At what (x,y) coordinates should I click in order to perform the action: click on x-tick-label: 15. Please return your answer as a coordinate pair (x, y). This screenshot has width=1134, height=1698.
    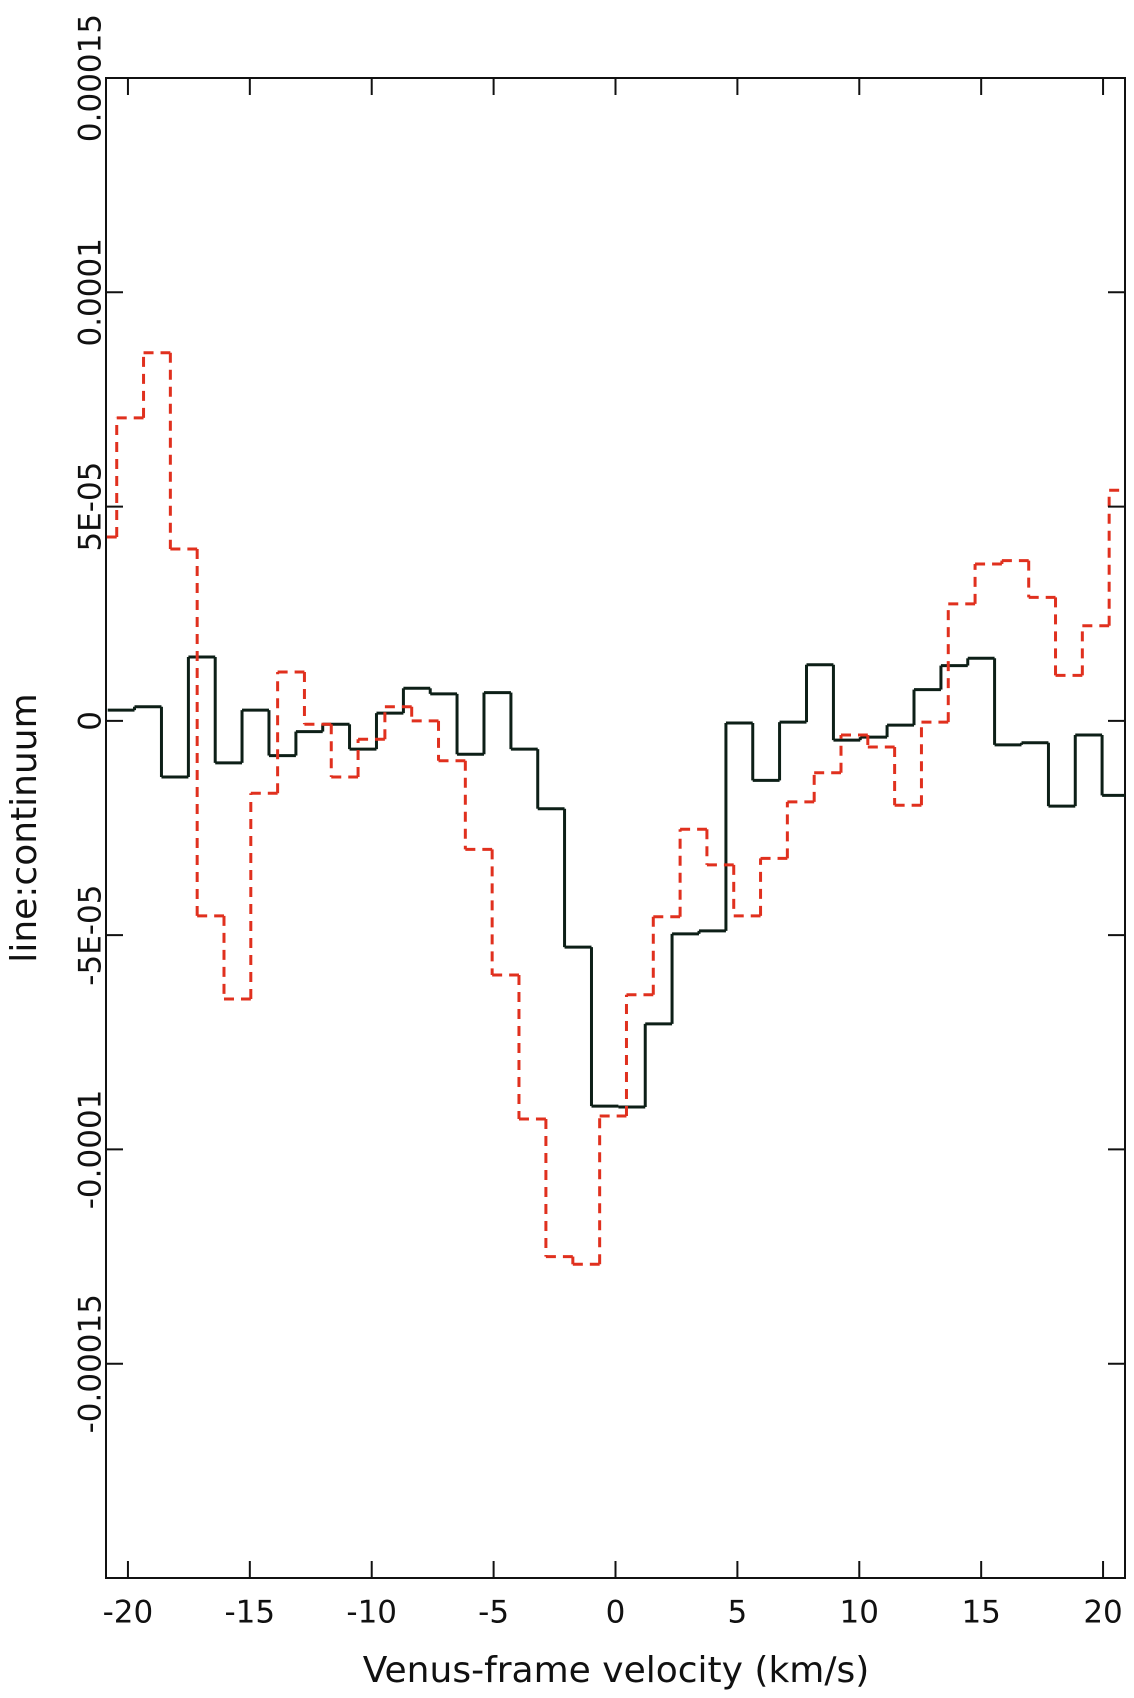
    Looking at the image, I should click on (980, 1613).